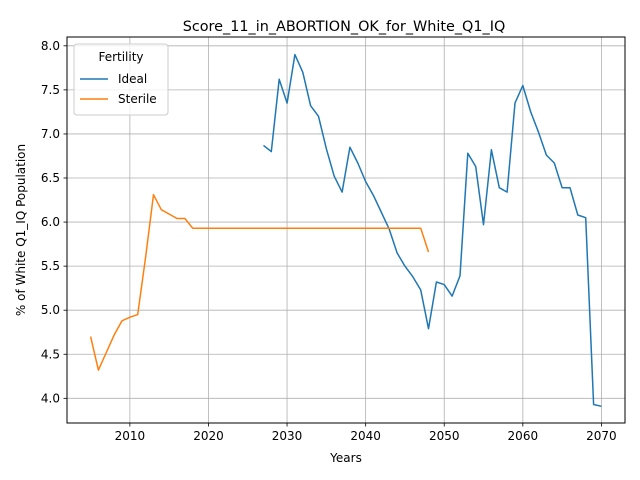 Image resolution: width=640 pixels, height=480 pixels. I want to click on y-axis-label: % of White Q1_IQ Population, so click(21, 230).